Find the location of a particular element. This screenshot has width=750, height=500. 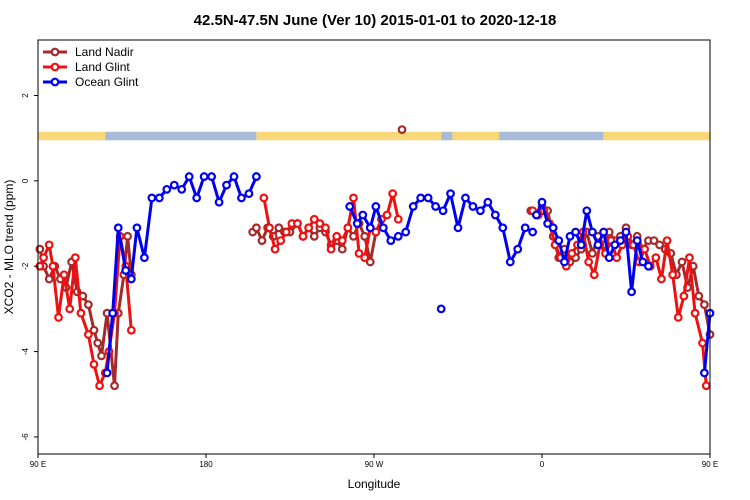

x-axis-label: Longitude is located at coordinates (374, 484).